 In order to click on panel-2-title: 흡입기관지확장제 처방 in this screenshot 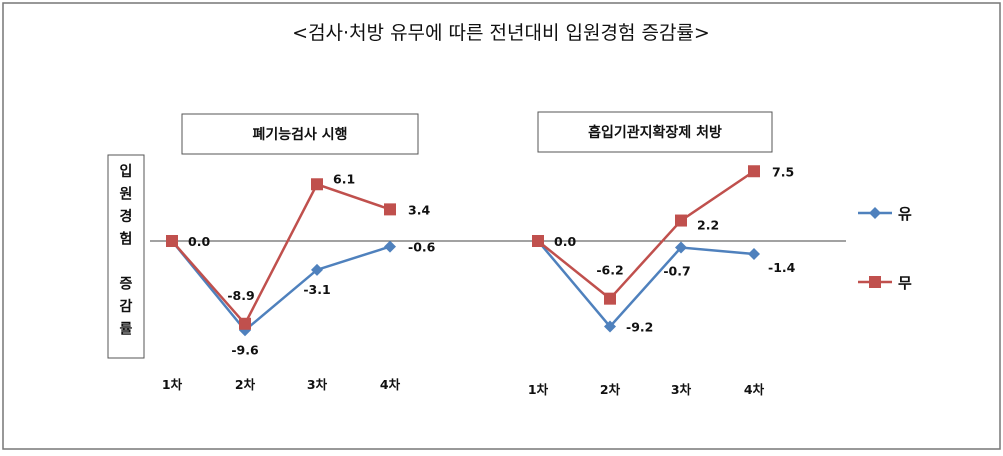, I will do `click(655, 132)`.